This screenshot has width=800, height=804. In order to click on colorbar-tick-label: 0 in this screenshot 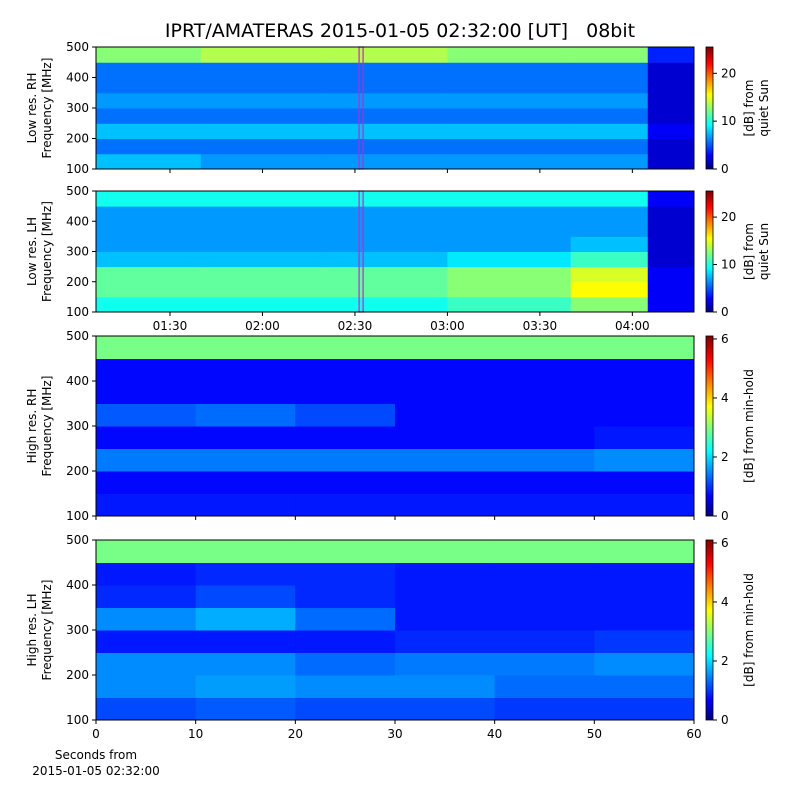, I will do `click(725, 720)`.